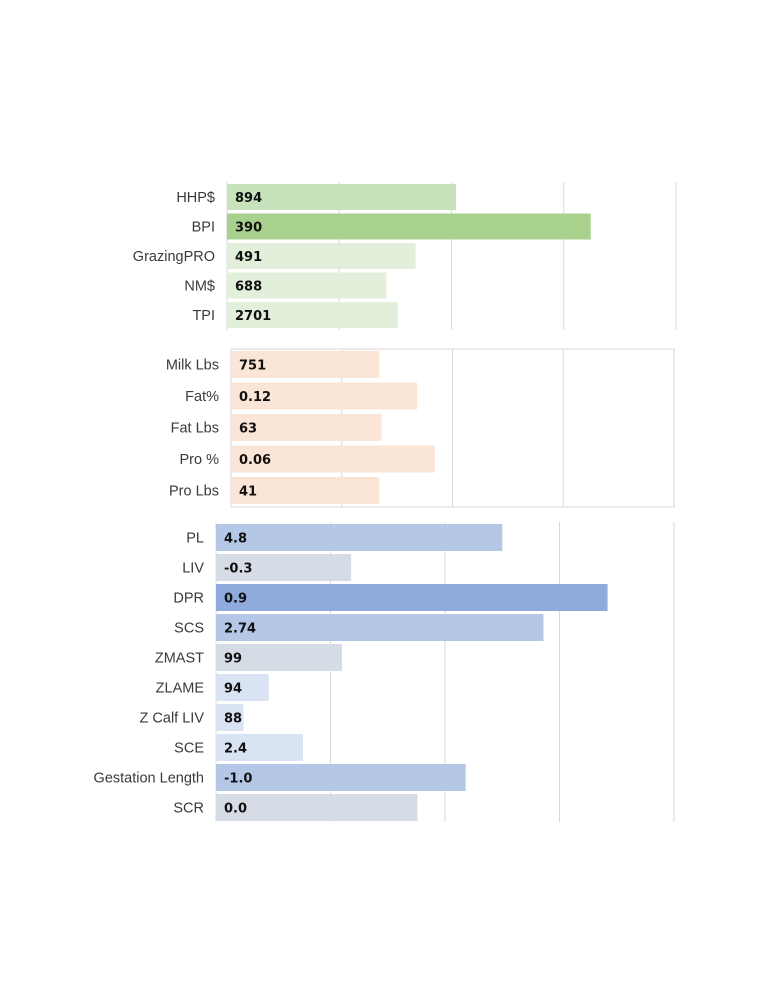  Describe the element at coordinates (149, 779) in the screenshot. I see `category-label: Gestation Length` at that location.